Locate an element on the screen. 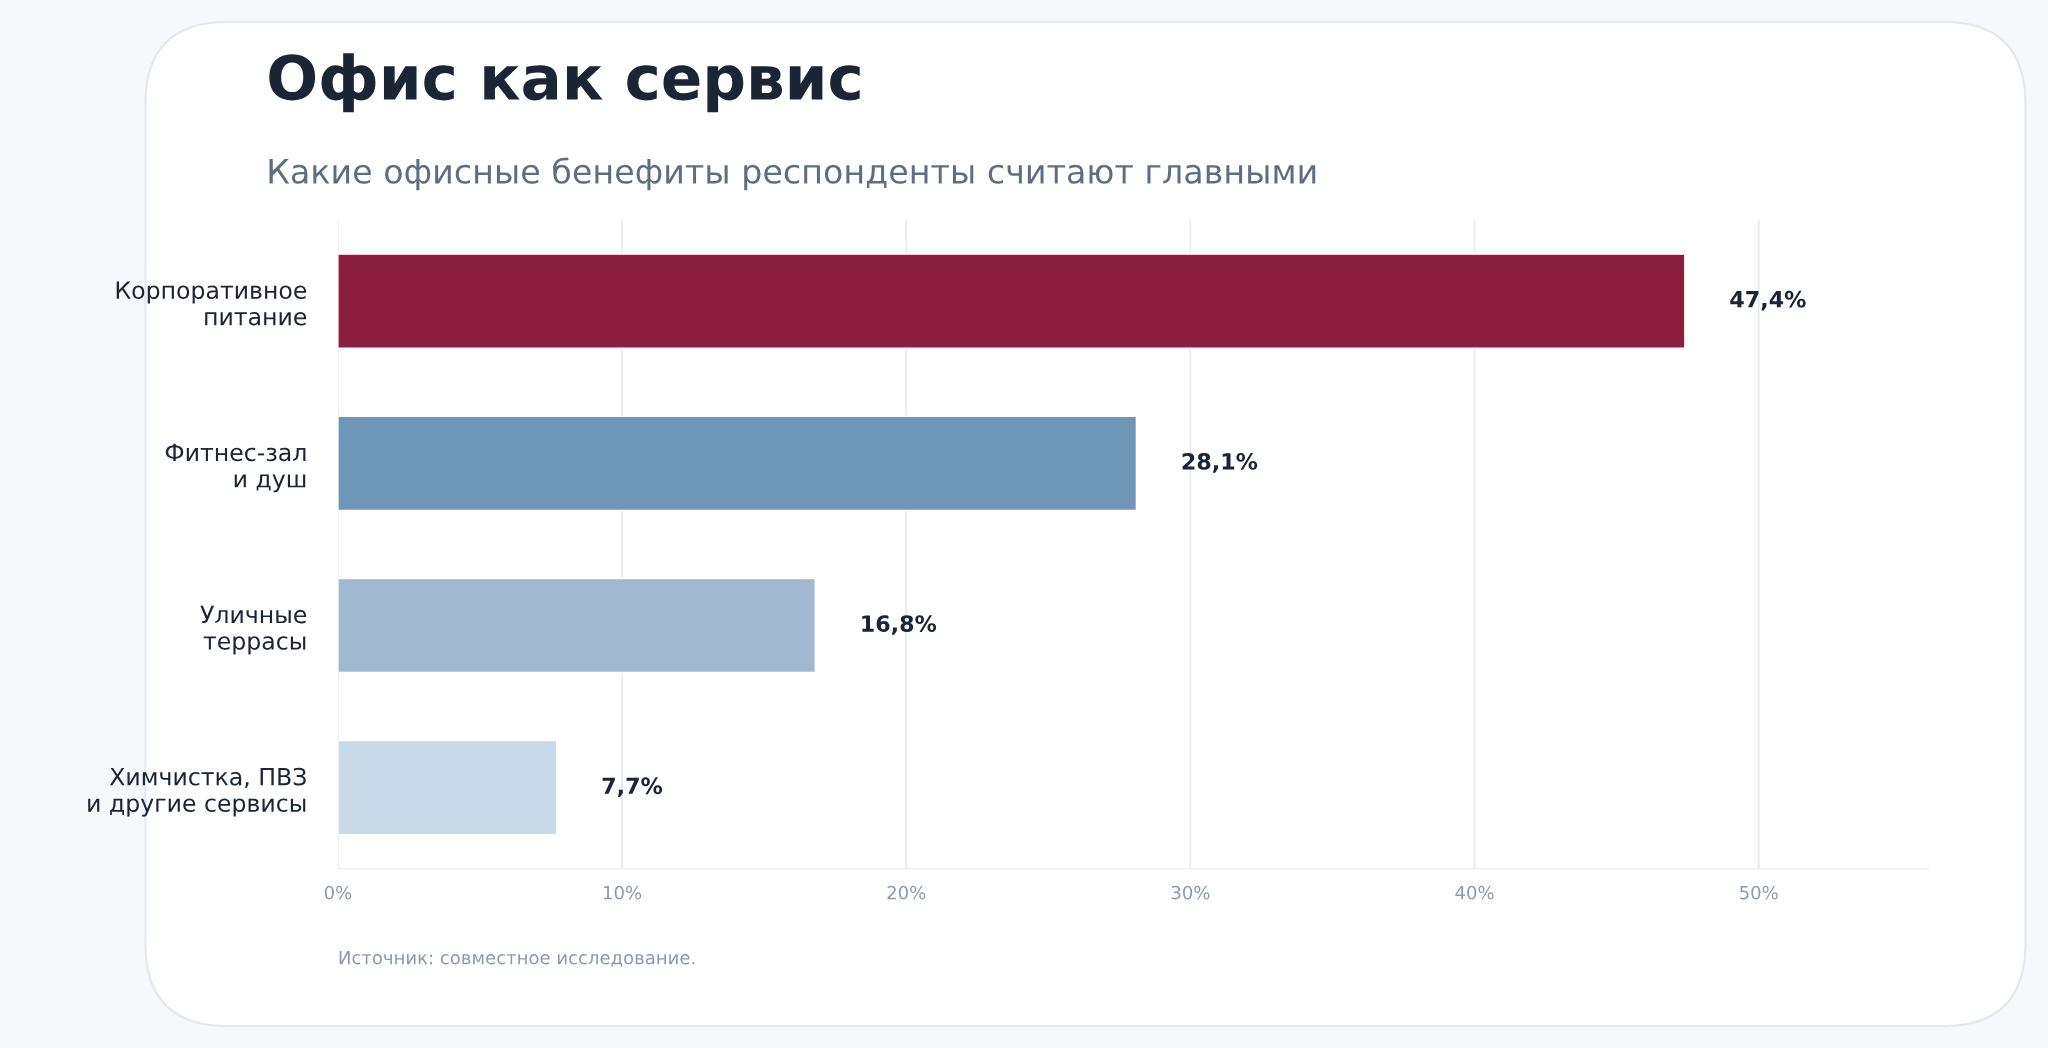 Image resolution: width=2048 pixels, height=1048 pixels. data-label: 16,8% is located at coordinates (899, 625).